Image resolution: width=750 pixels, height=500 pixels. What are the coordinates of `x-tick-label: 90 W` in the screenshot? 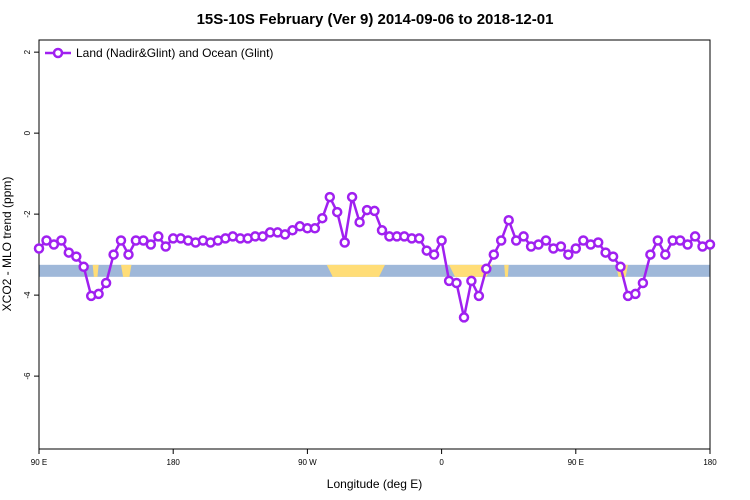 It's located at (307, 462).